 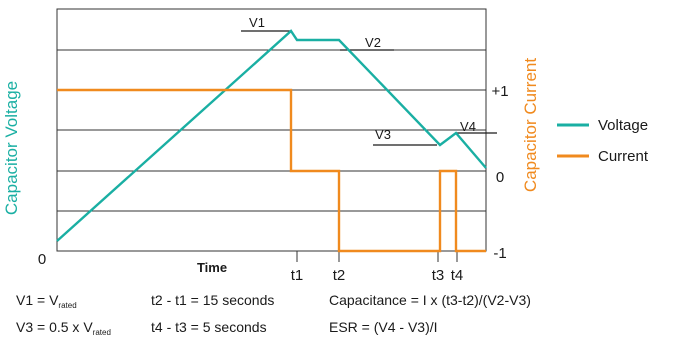 What do you see at coordinates (468, 126) in the screenshot?
I see `level-label-v4: V4` at bounding box center [468, 126].